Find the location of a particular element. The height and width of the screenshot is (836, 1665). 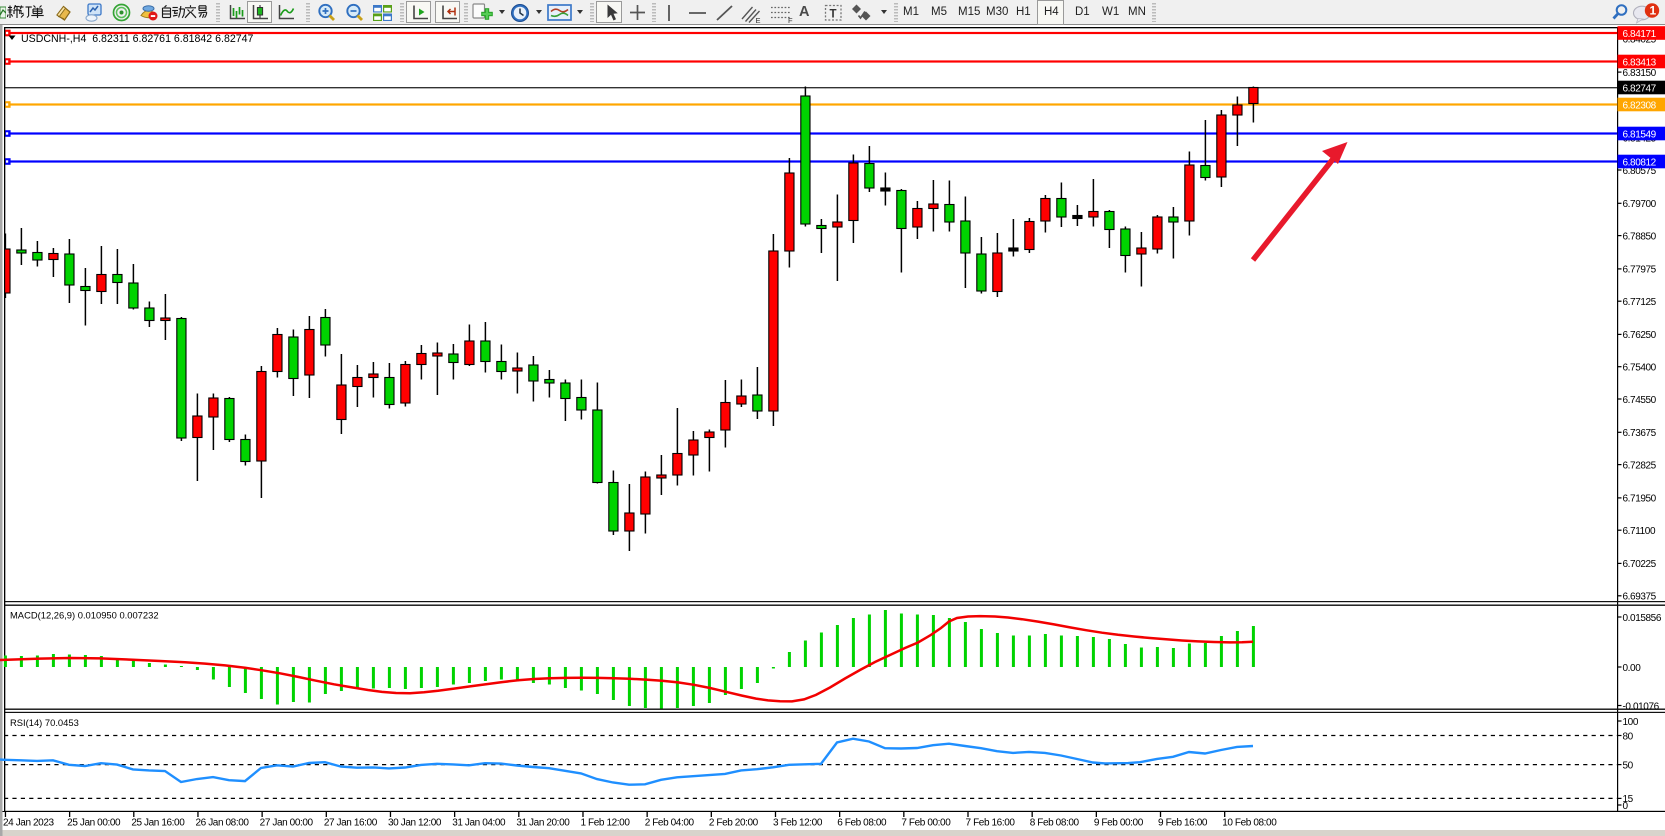

svg-text: 3 Feb 12:00 is located at coordinates (798, 823).